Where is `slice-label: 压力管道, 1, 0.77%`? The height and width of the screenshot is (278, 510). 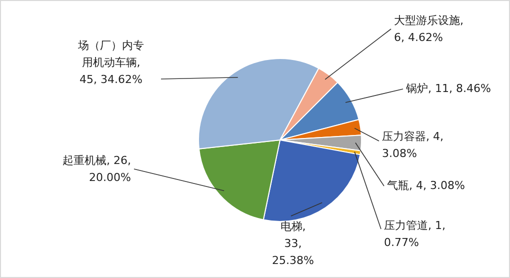 slice-label: 压力管道, 1, 0.77% is located at coordinates (415, 233).